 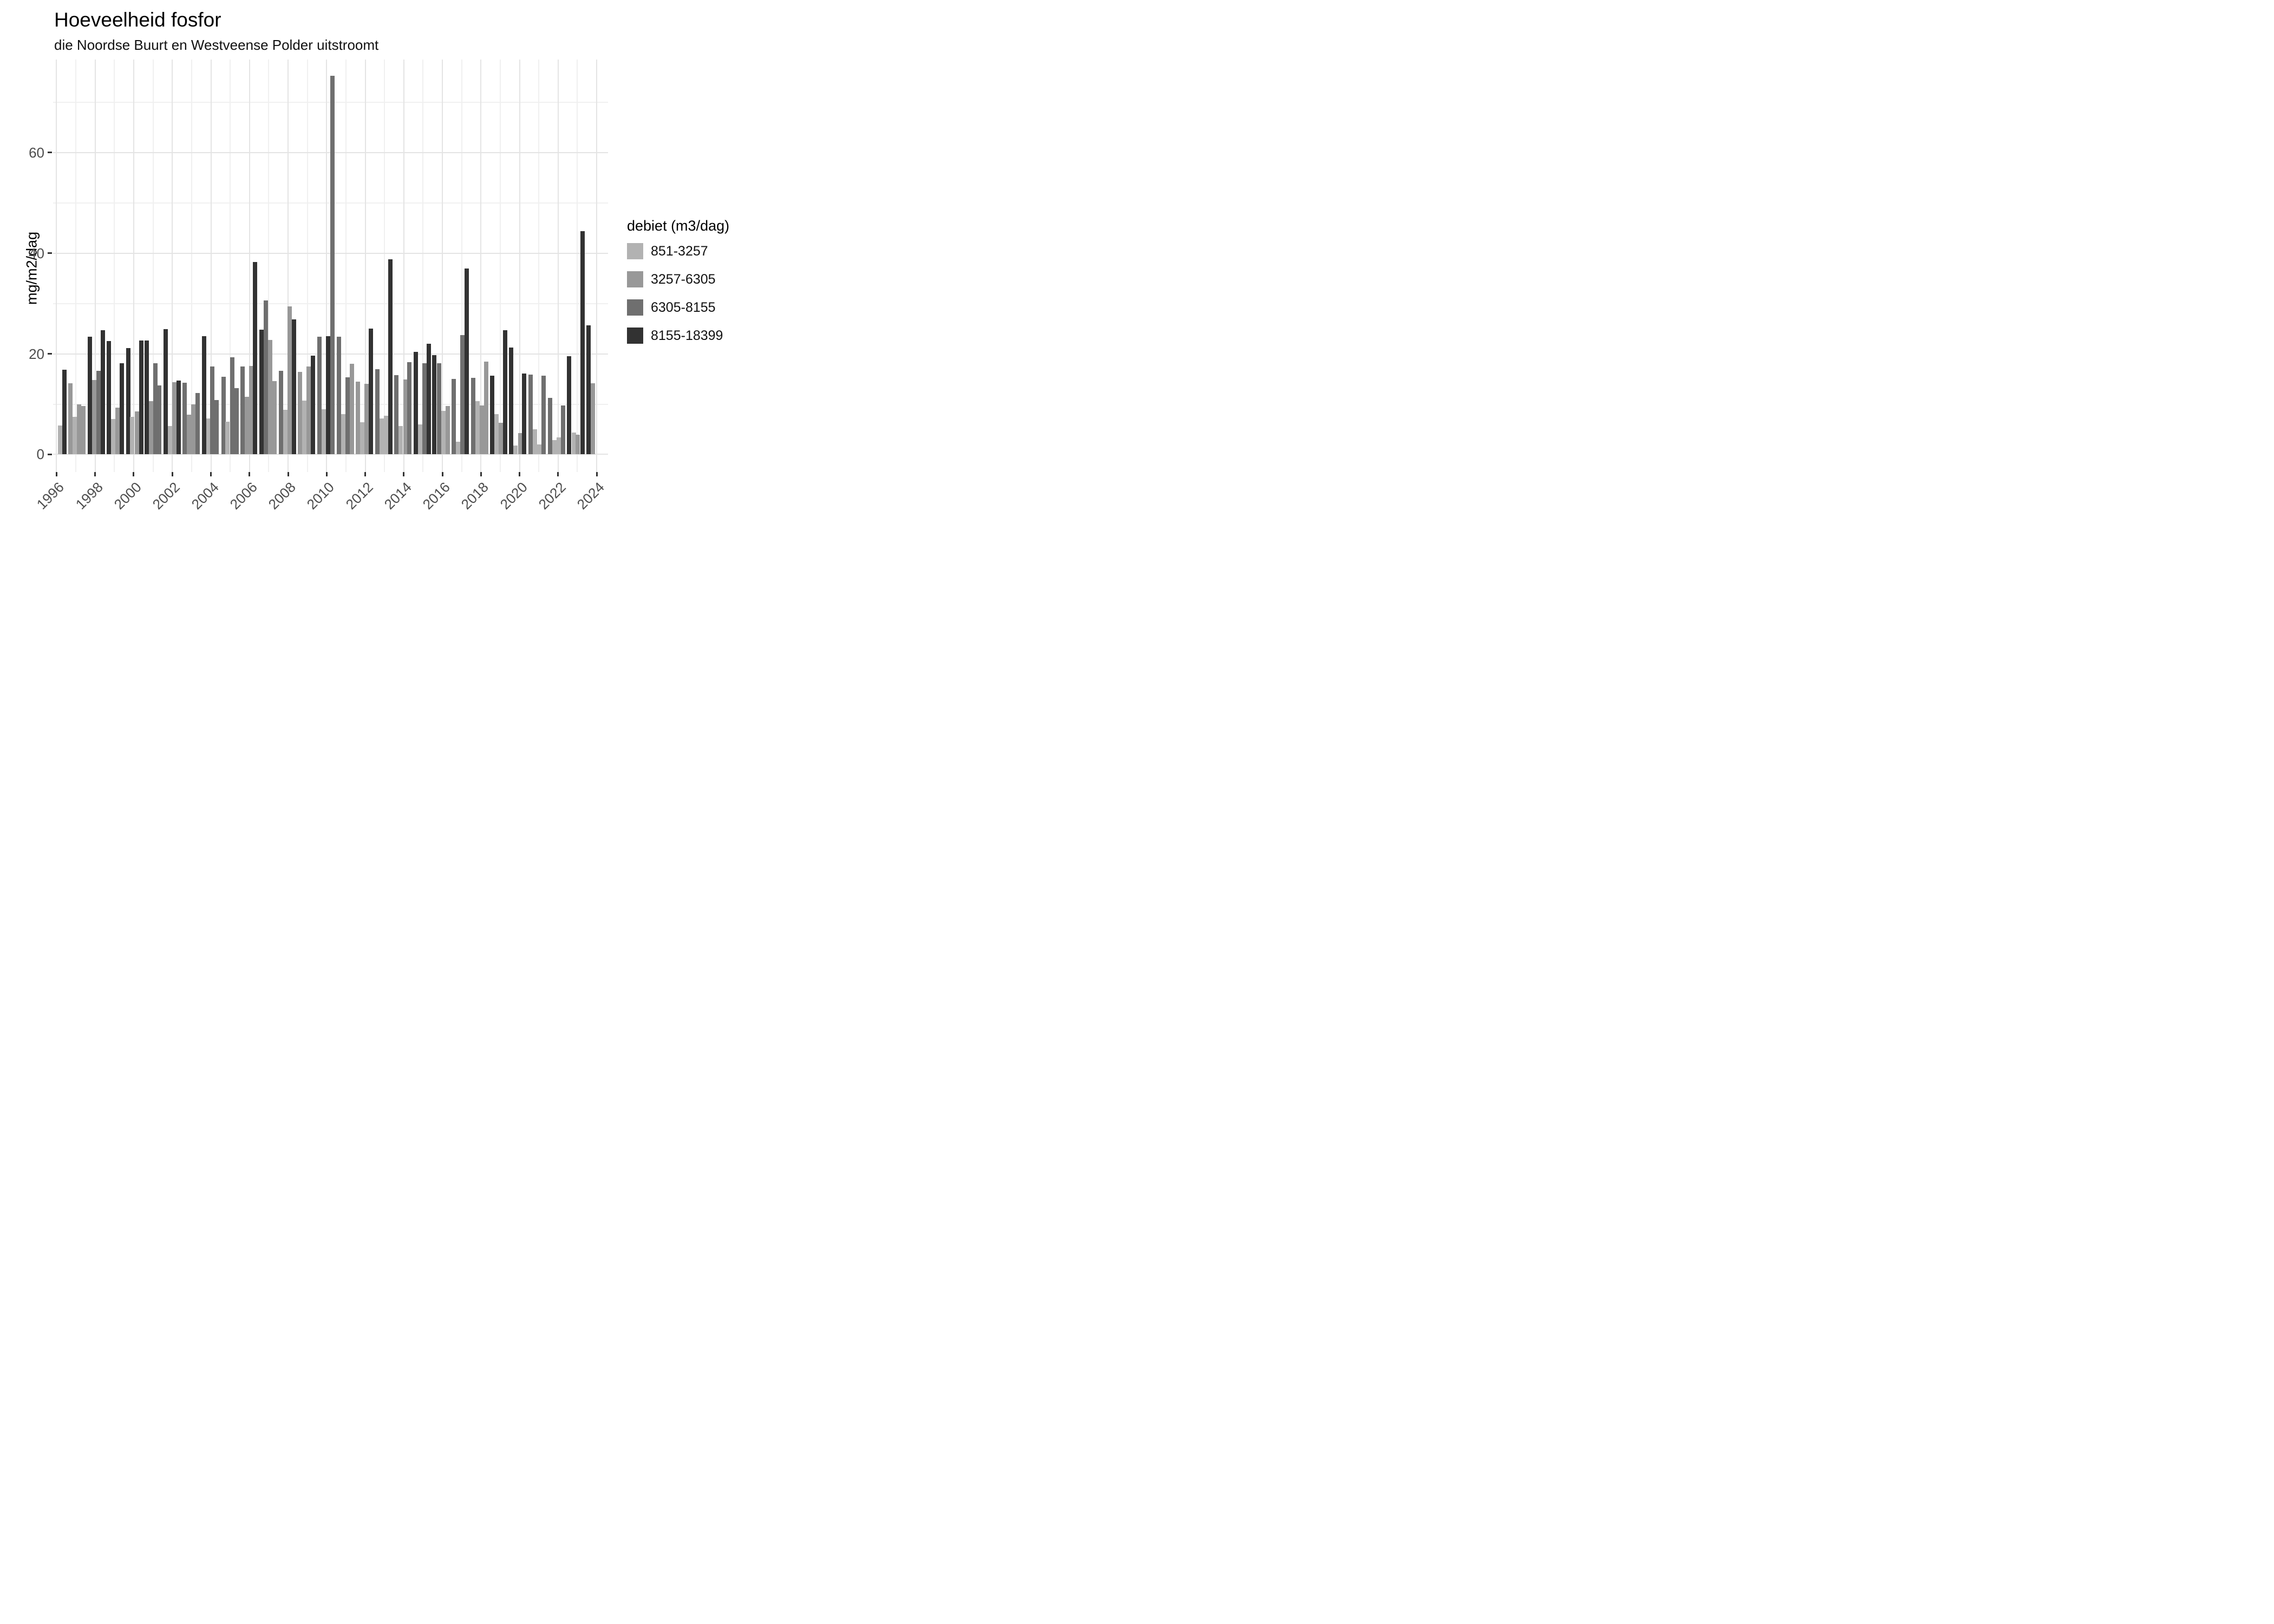 What do you see at coordinates (678, 279) in the screenshot?
I see `legend-item: 3257-6305` at bounding box center [678, 279].